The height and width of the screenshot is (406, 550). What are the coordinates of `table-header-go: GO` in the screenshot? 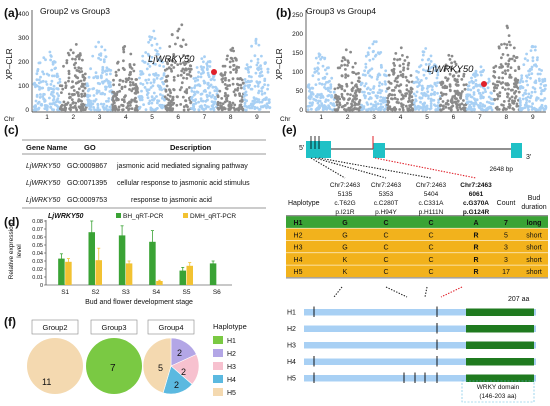 It's located at (90, 147).